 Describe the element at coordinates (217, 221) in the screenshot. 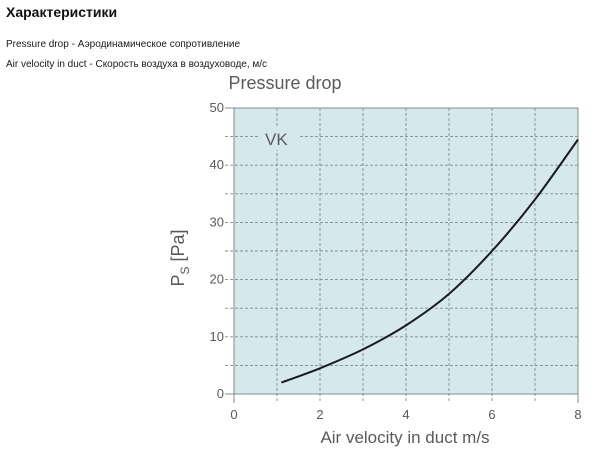

I see `y-tick-label: 30` at that location.